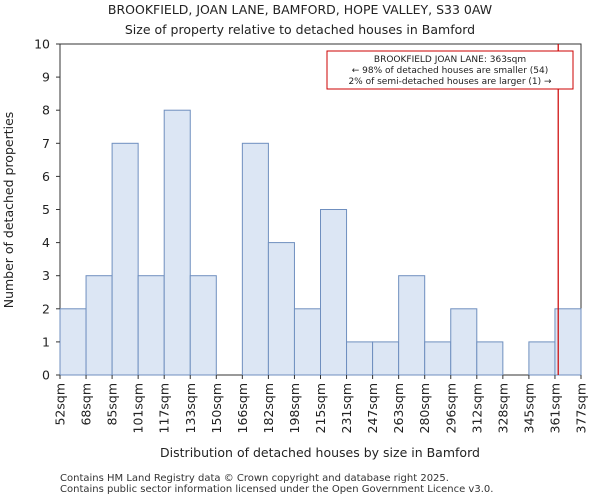 Image resolution: width=600 pixels, height=500 pixels. Describe the element at coordinates (46, 209) in the screenshot. I see `y-tick-label: 5` at that location.